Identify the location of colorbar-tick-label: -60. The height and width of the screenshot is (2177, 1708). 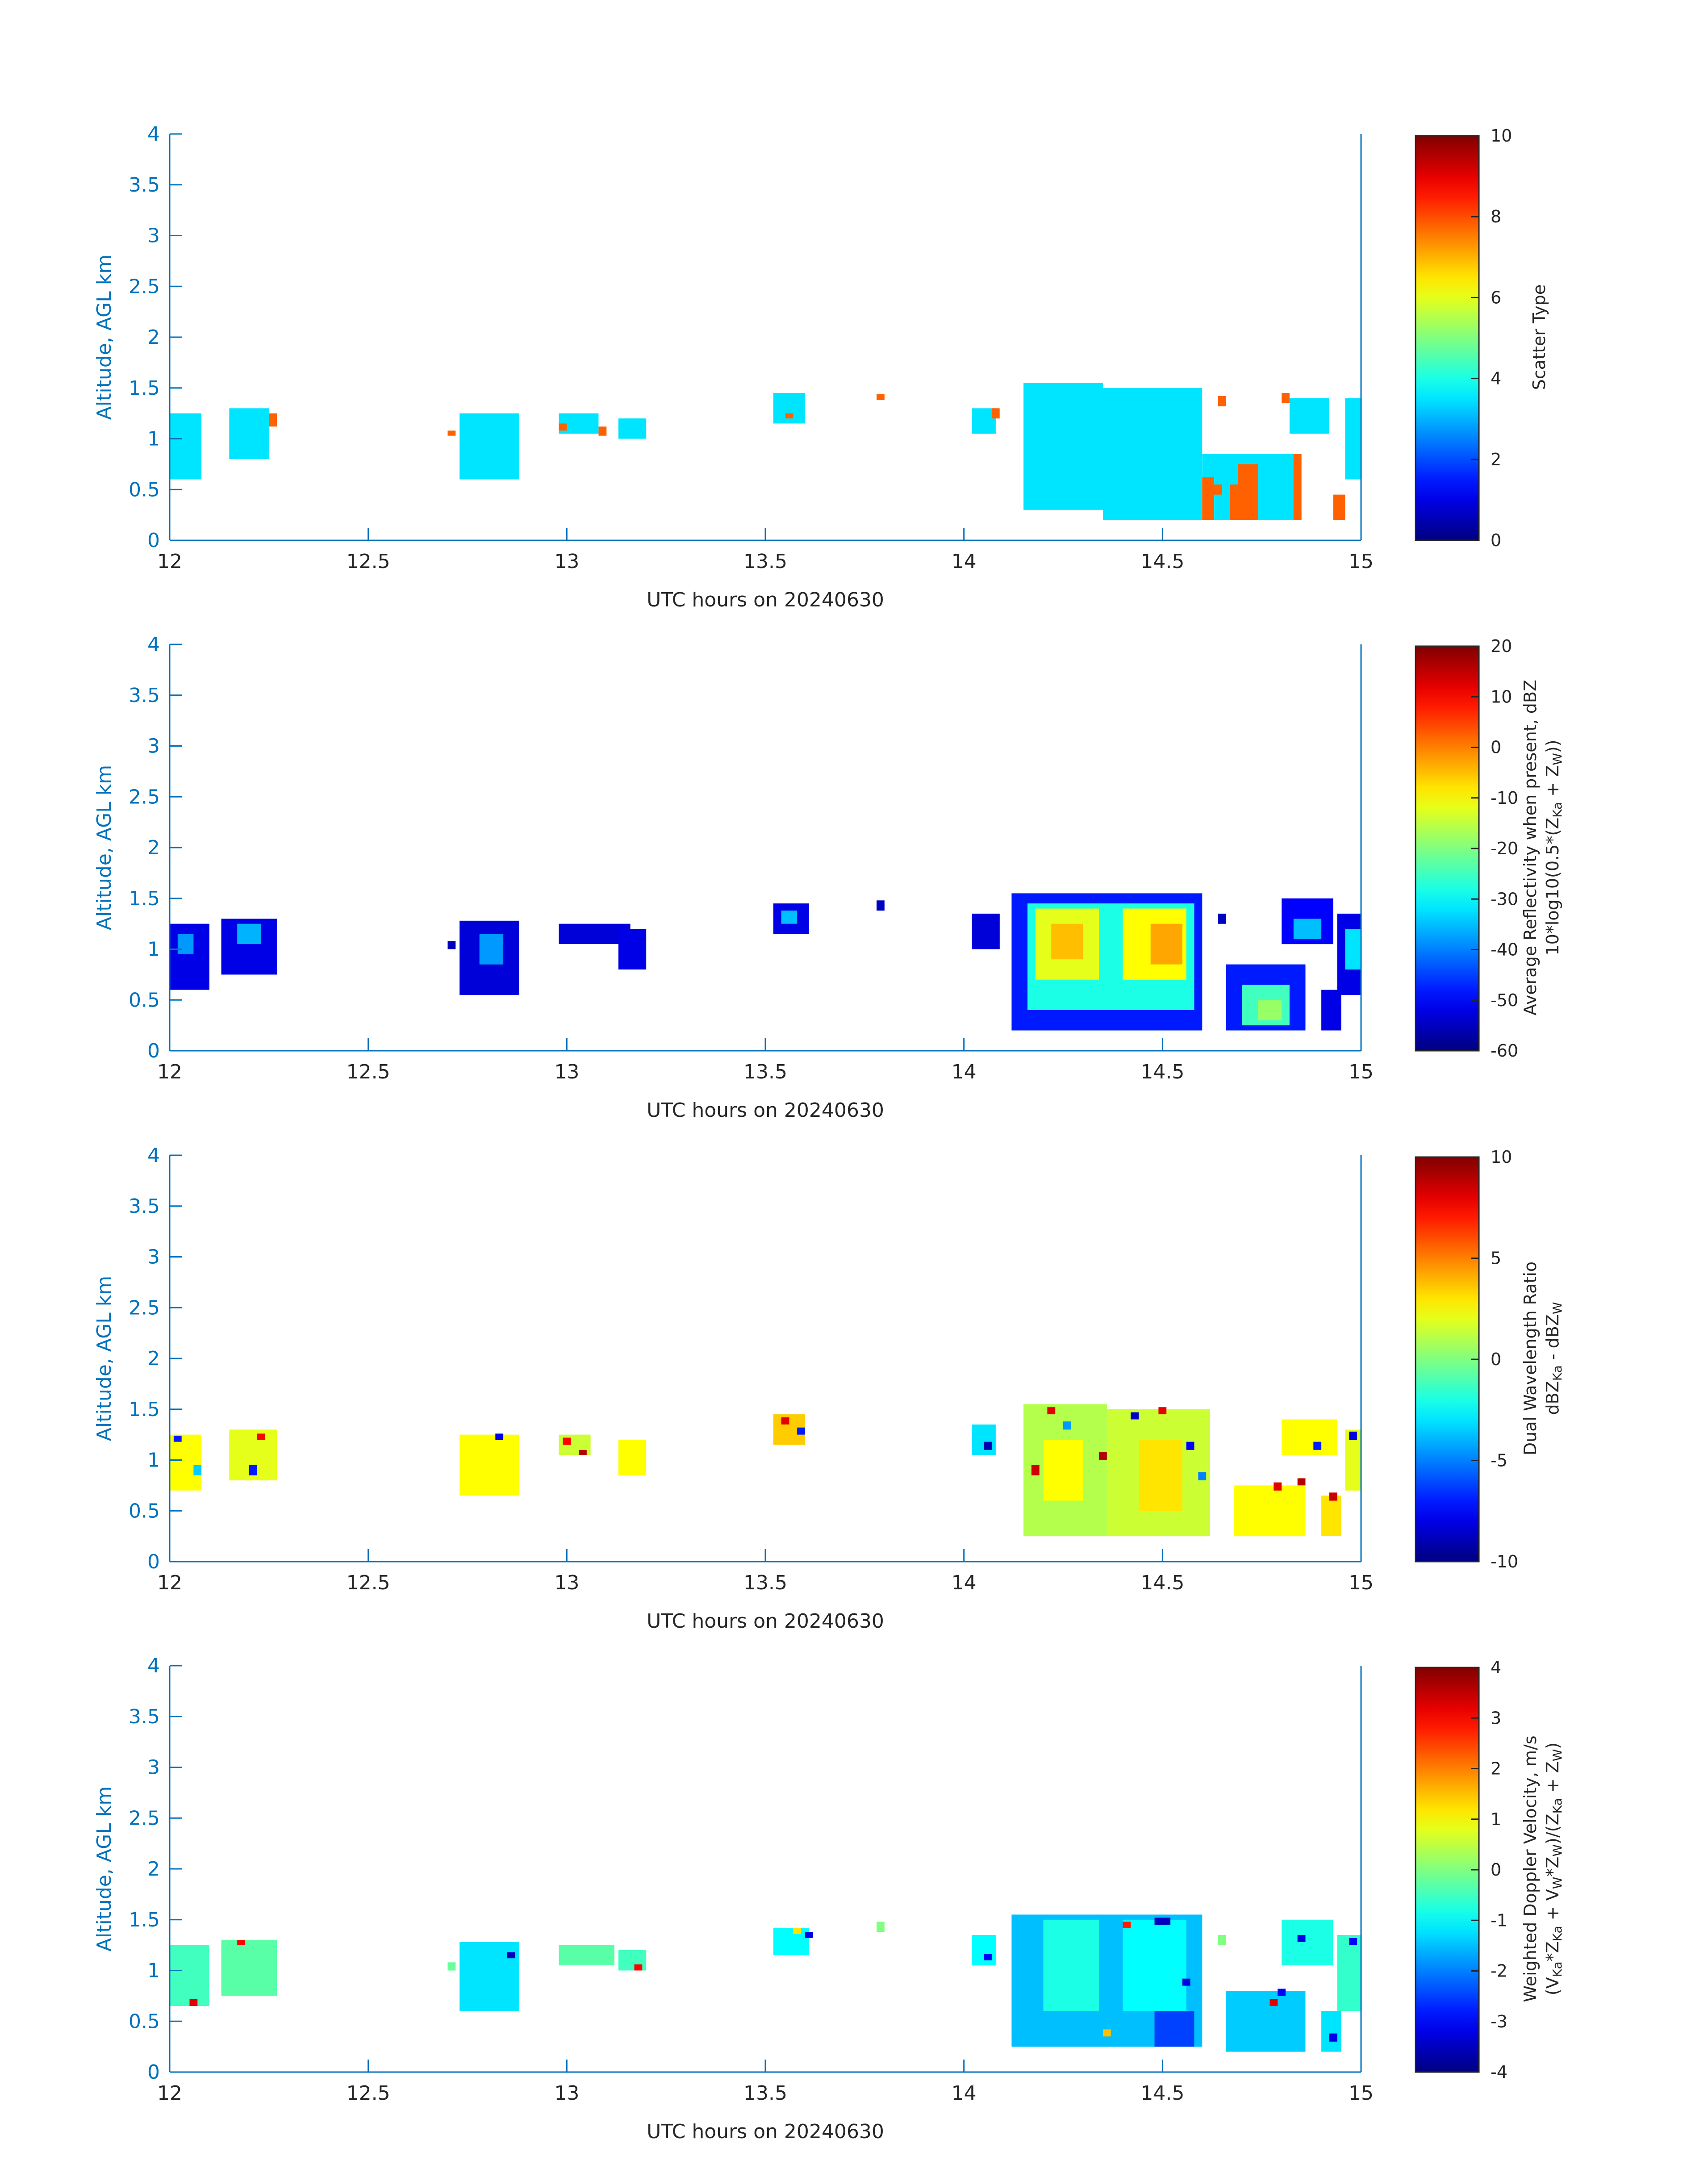
(1504, 1051).